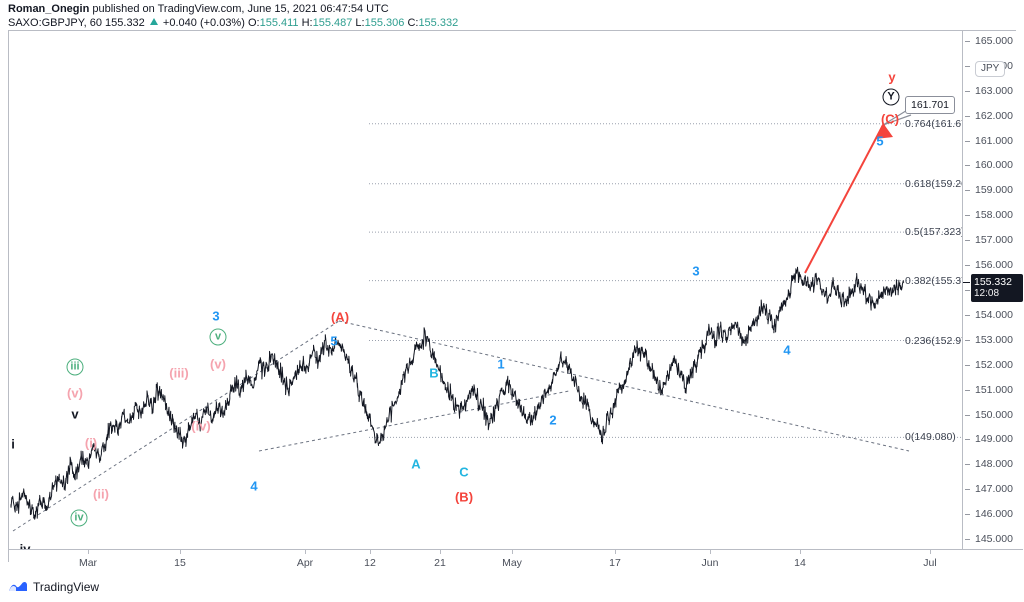 The image size is (1024, 602). I want to click on fibonacci-level-label: 0.5(157.323), so click(933, 232).